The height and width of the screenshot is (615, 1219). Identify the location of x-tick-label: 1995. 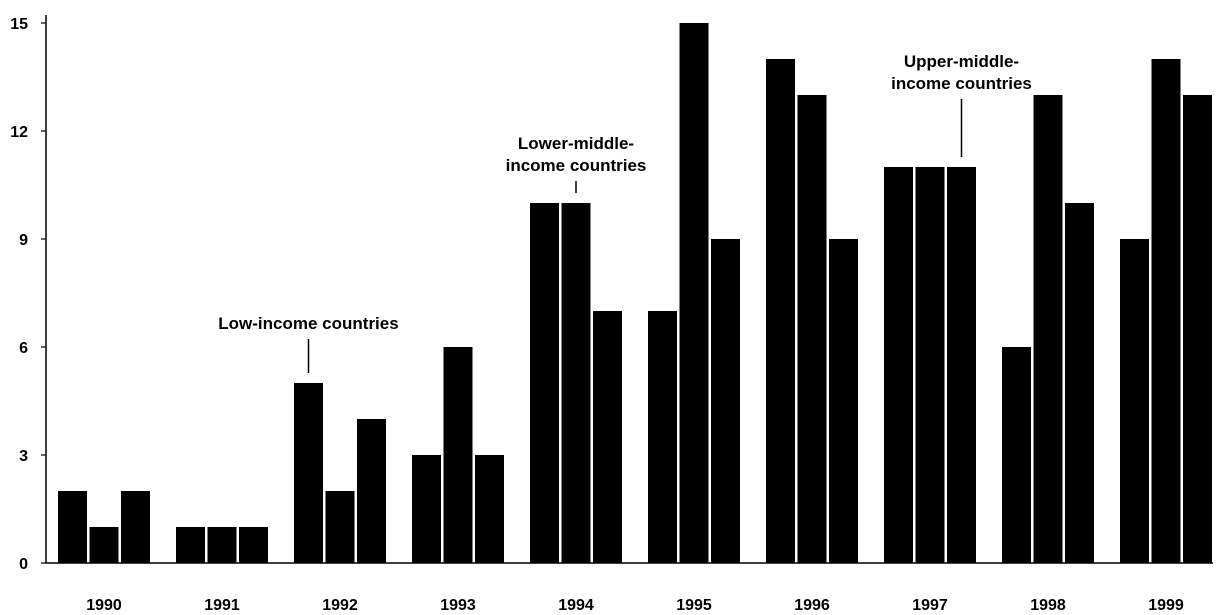
(694, 605).